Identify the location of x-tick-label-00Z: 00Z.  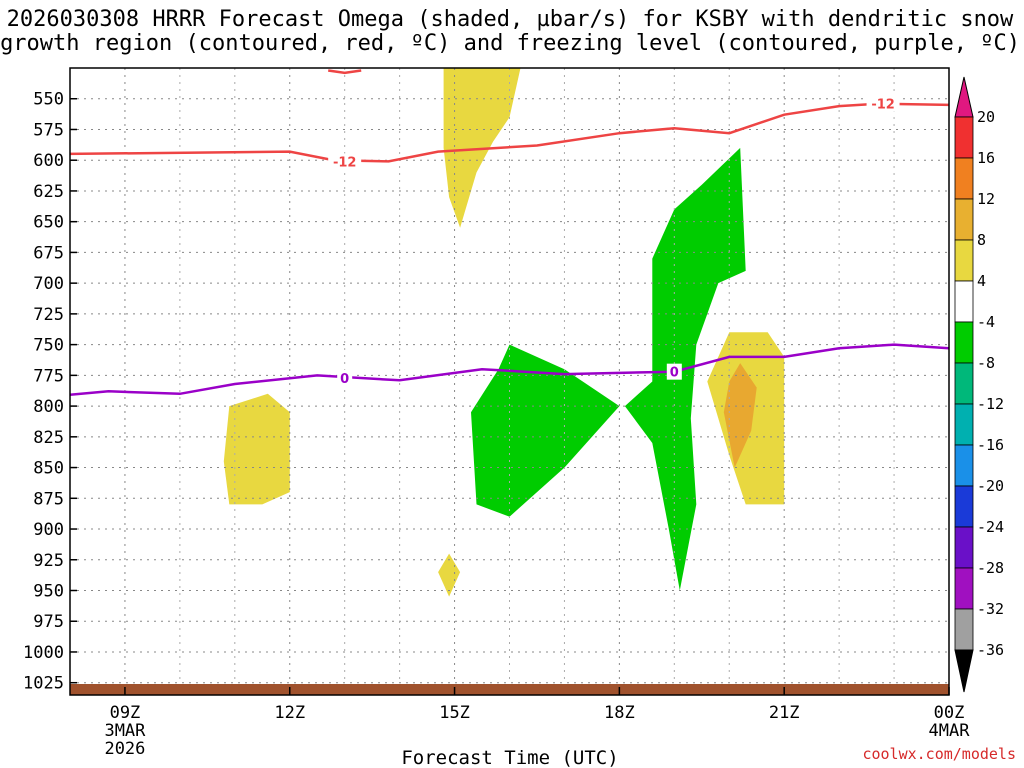
(949, 713).